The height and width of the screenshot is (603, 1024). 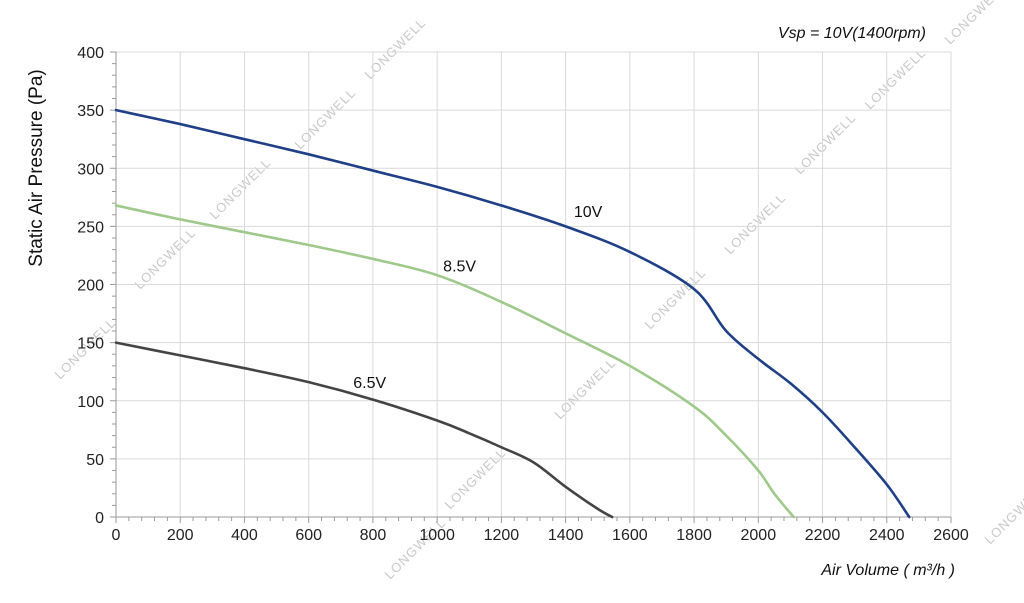 What do you see at coordinates (90, 111) in the screenshot?
I see `y-tick-label: 350` at bounding box center [90, 111].